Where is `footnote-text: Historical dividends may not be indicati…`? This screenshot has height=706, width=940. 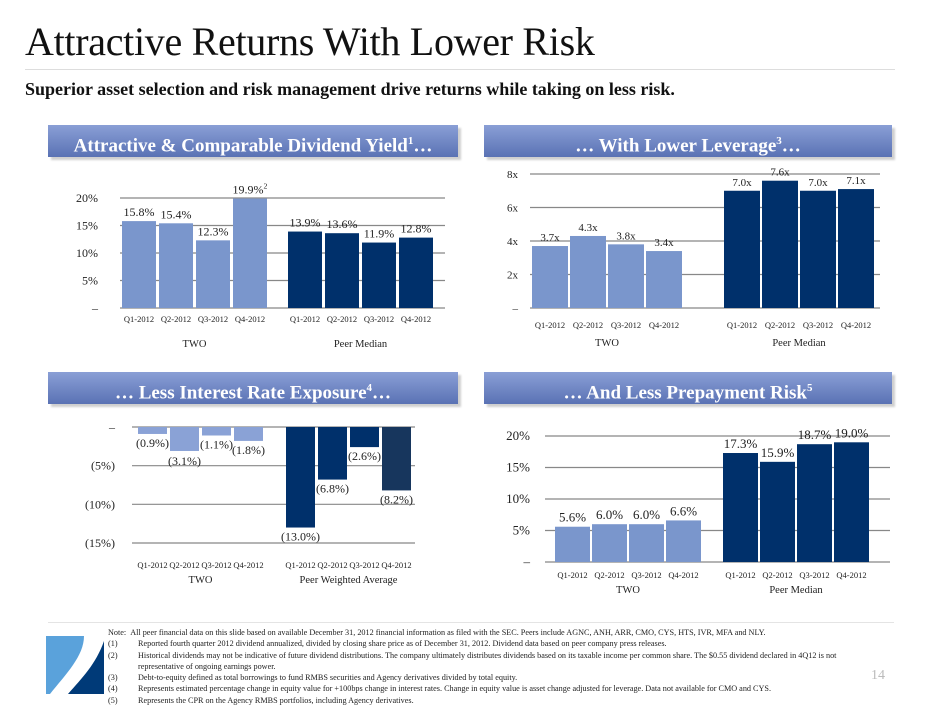
footnote-text: Historical dividends may not be indicati… is located at coordinates (487, 660).